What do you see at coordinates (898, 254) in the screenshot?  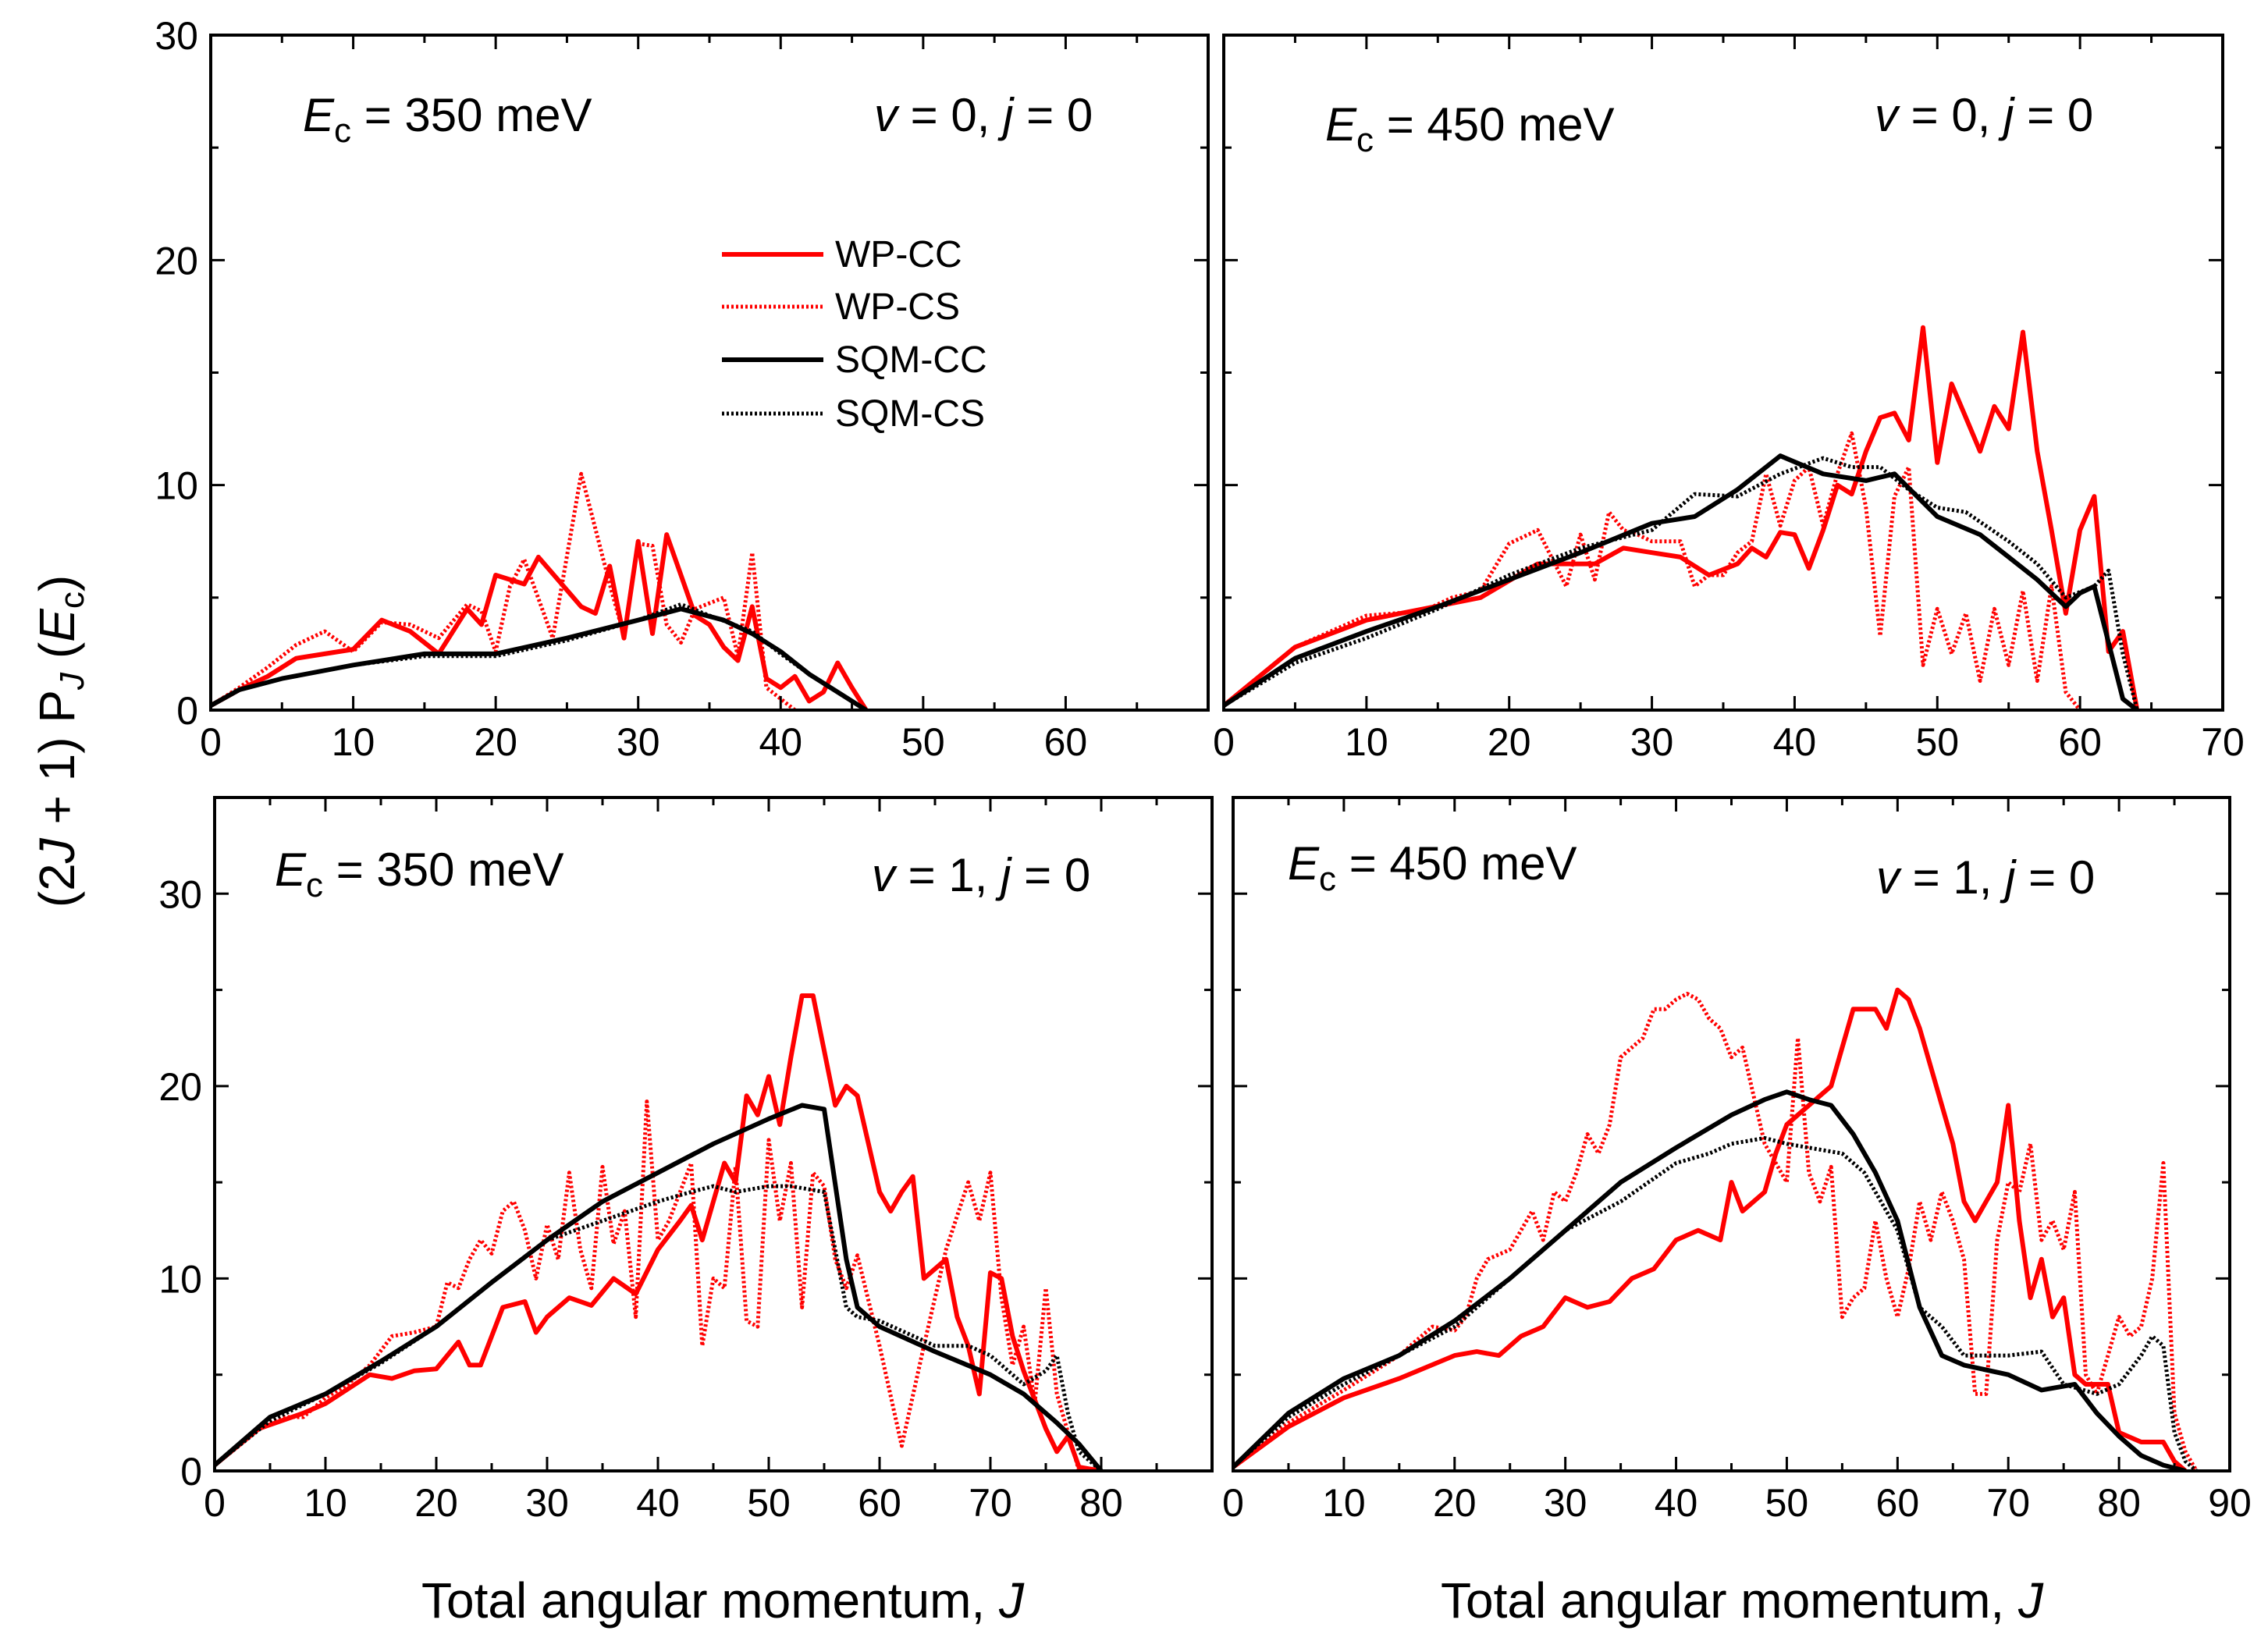 I see `legend-label-wp-cc: WP-CC` at bounding box center [898, 254].